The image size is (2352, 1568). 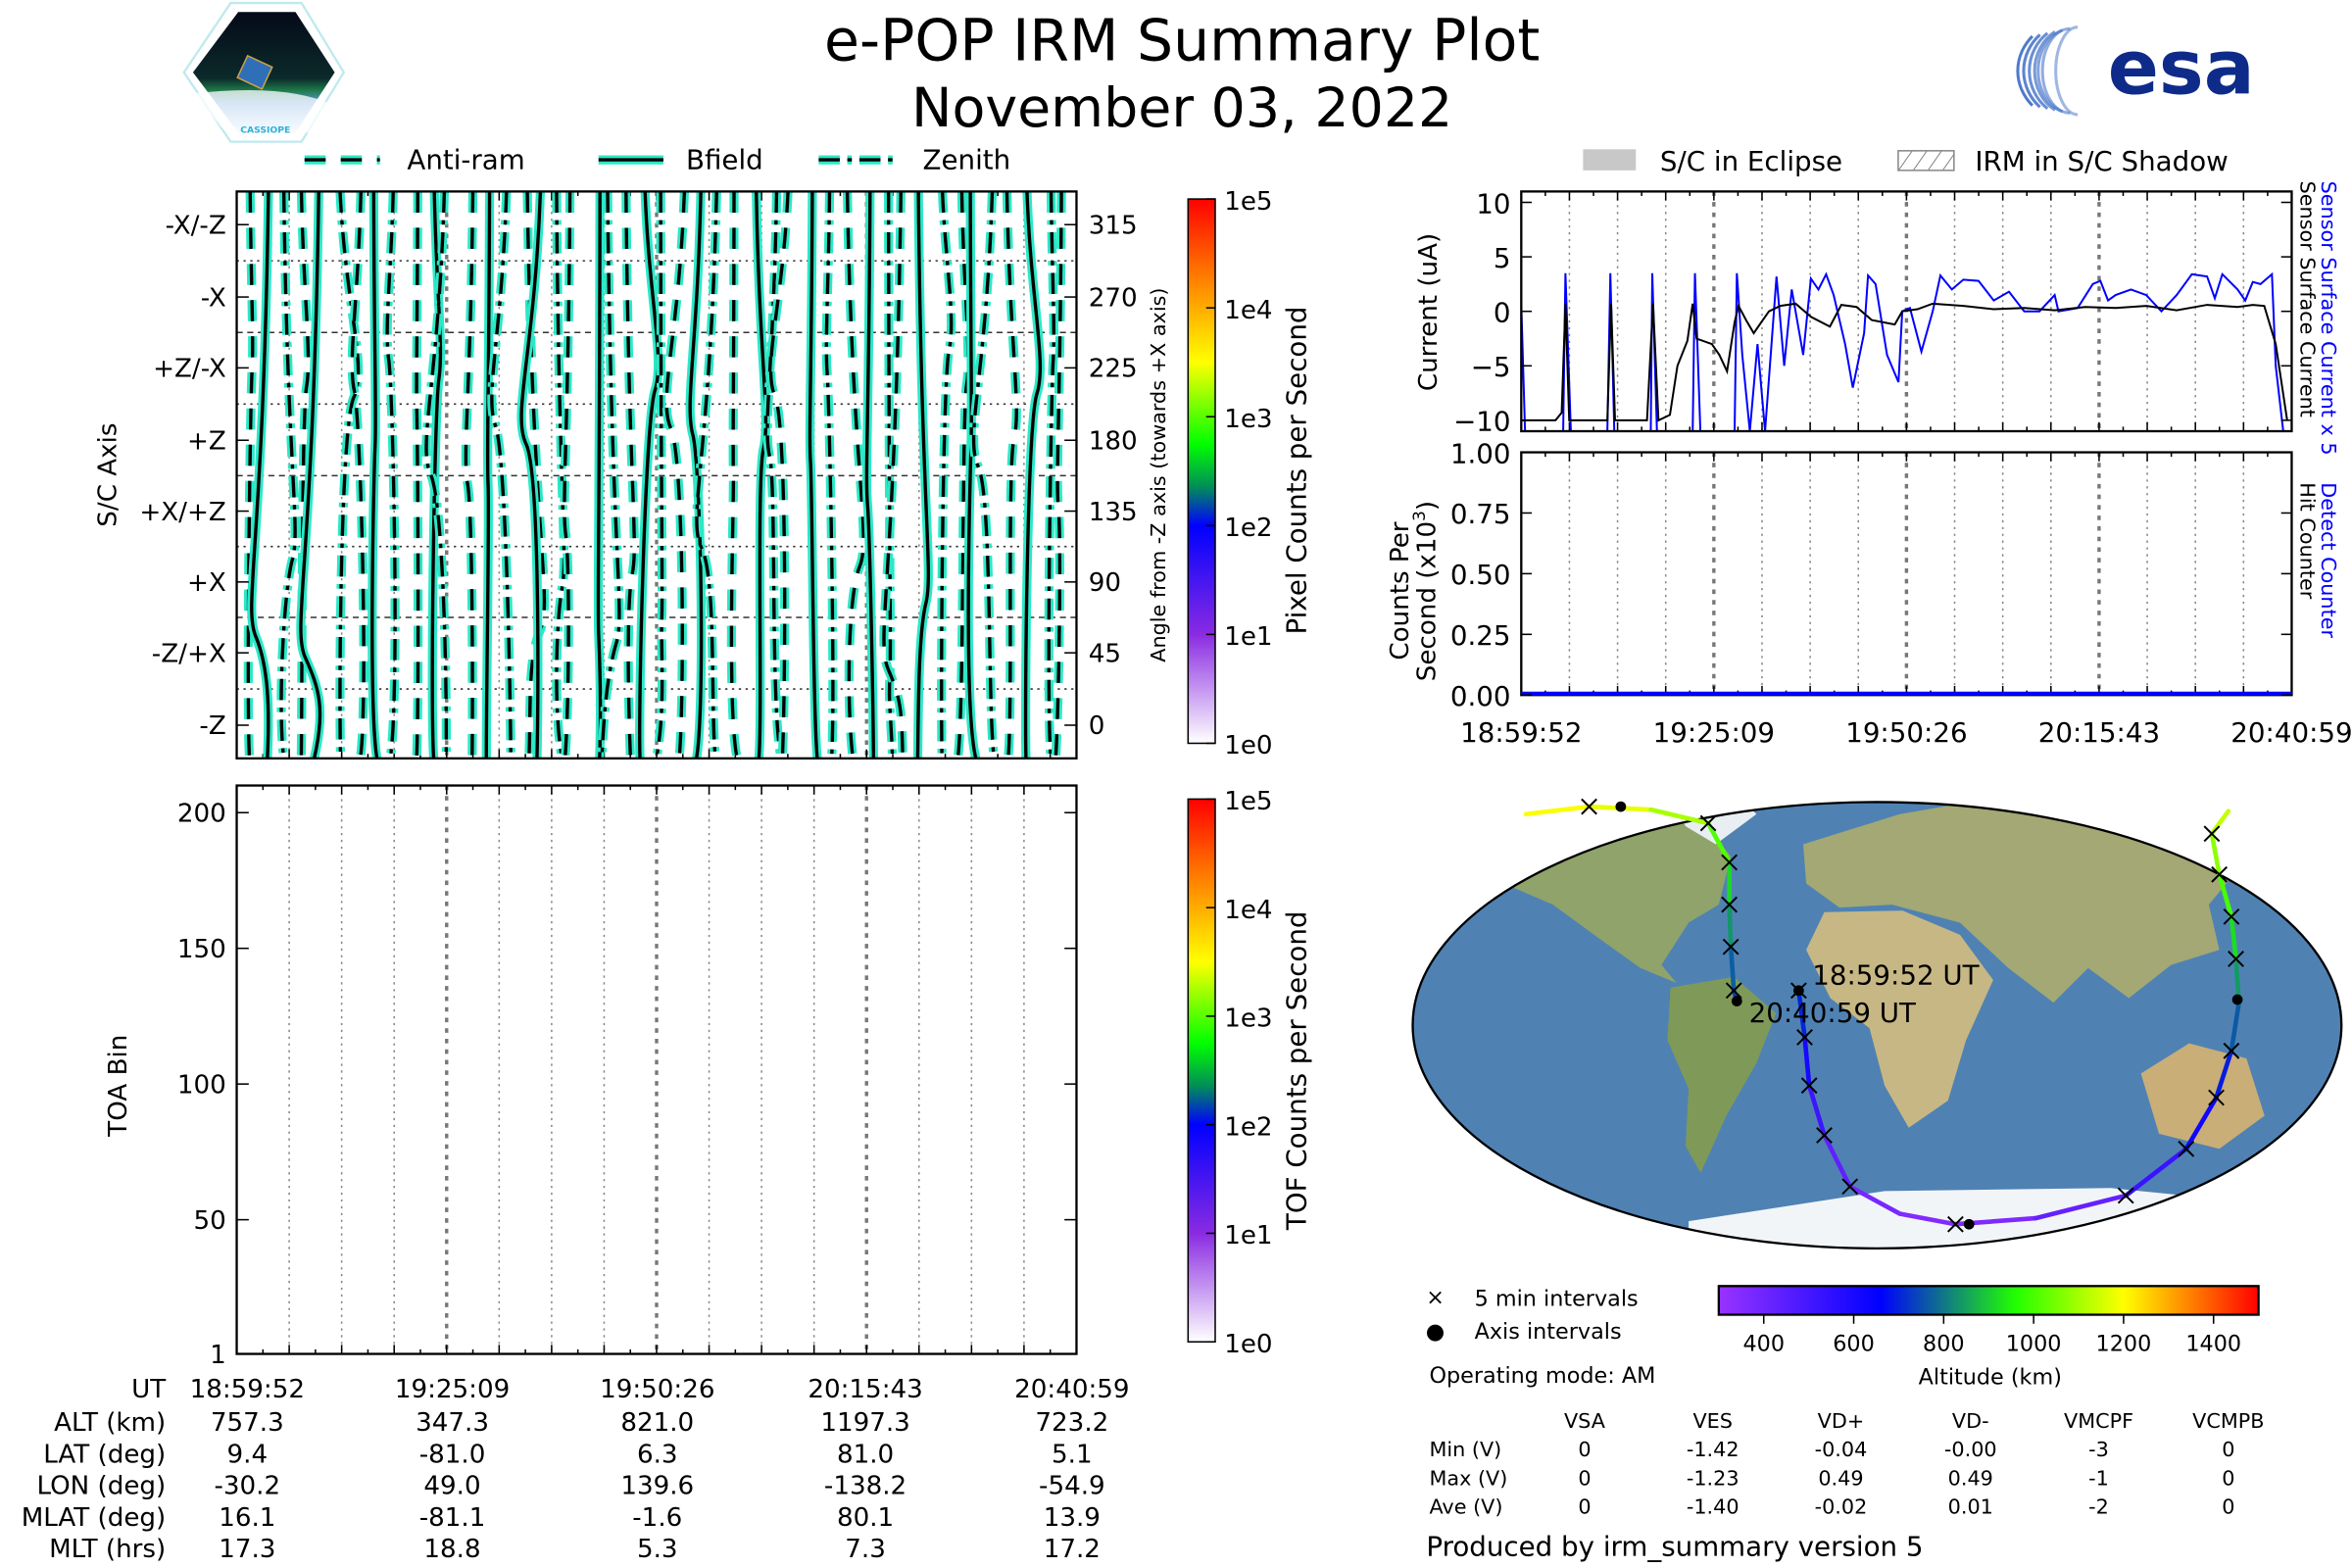 I want to click on voltage-row-label: Ave (V), so click(x=1465, y=1507).